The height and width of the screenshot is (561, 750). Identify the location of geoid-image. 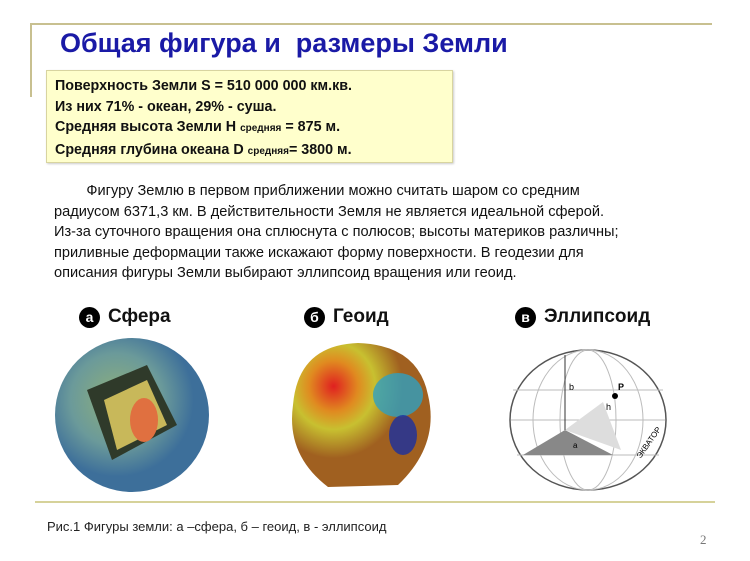
(361, 415).